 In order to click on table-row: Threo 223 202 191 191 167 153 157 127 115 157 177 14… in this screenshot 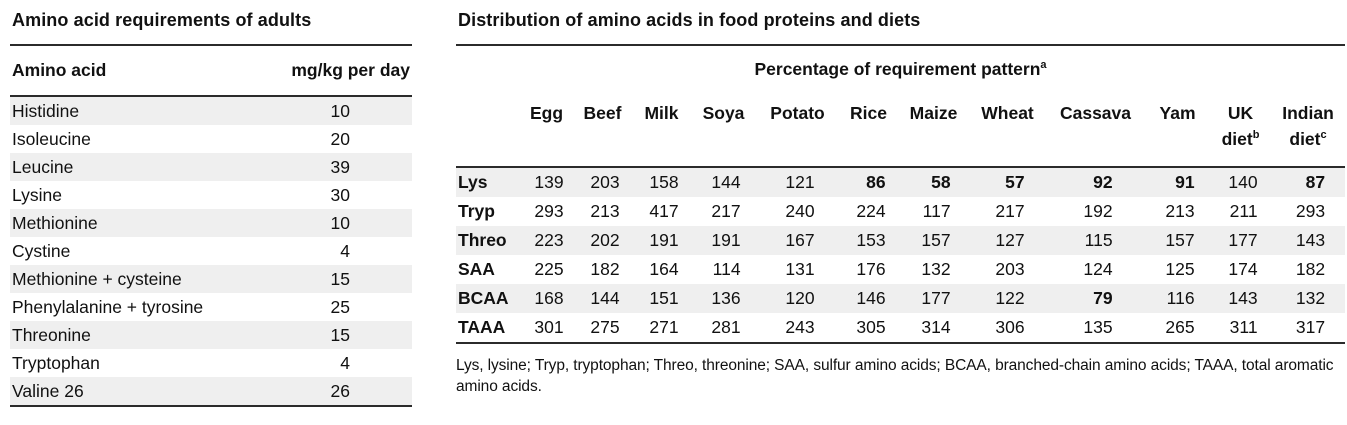, I will do `click(900, 240)`.